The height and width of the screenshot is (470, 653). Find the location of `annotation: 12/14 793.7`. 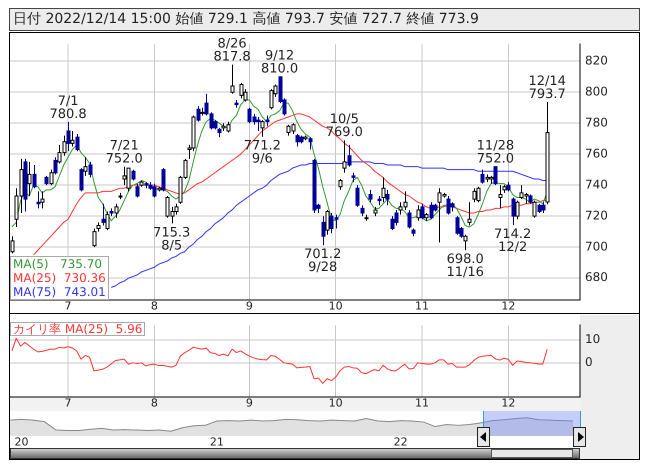

annotation: 12/14 793.7 is located at coordinates (547, 88).